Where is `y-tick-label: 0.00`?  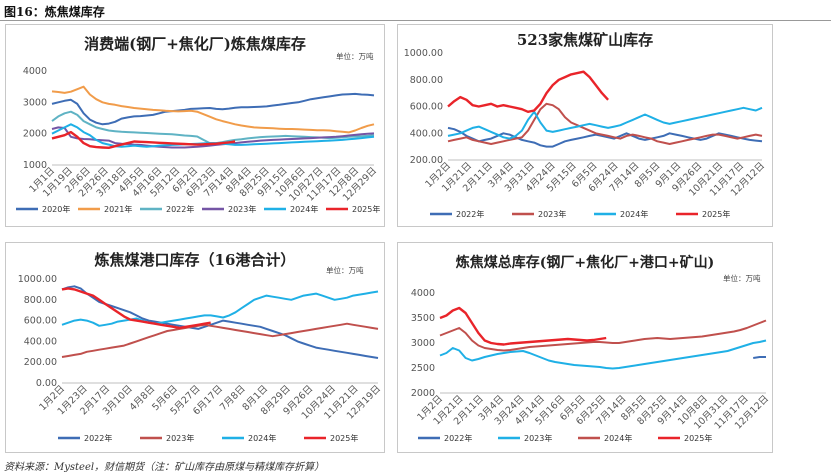
y-tick-label: 0.00 is located at coordinates (46, 383).